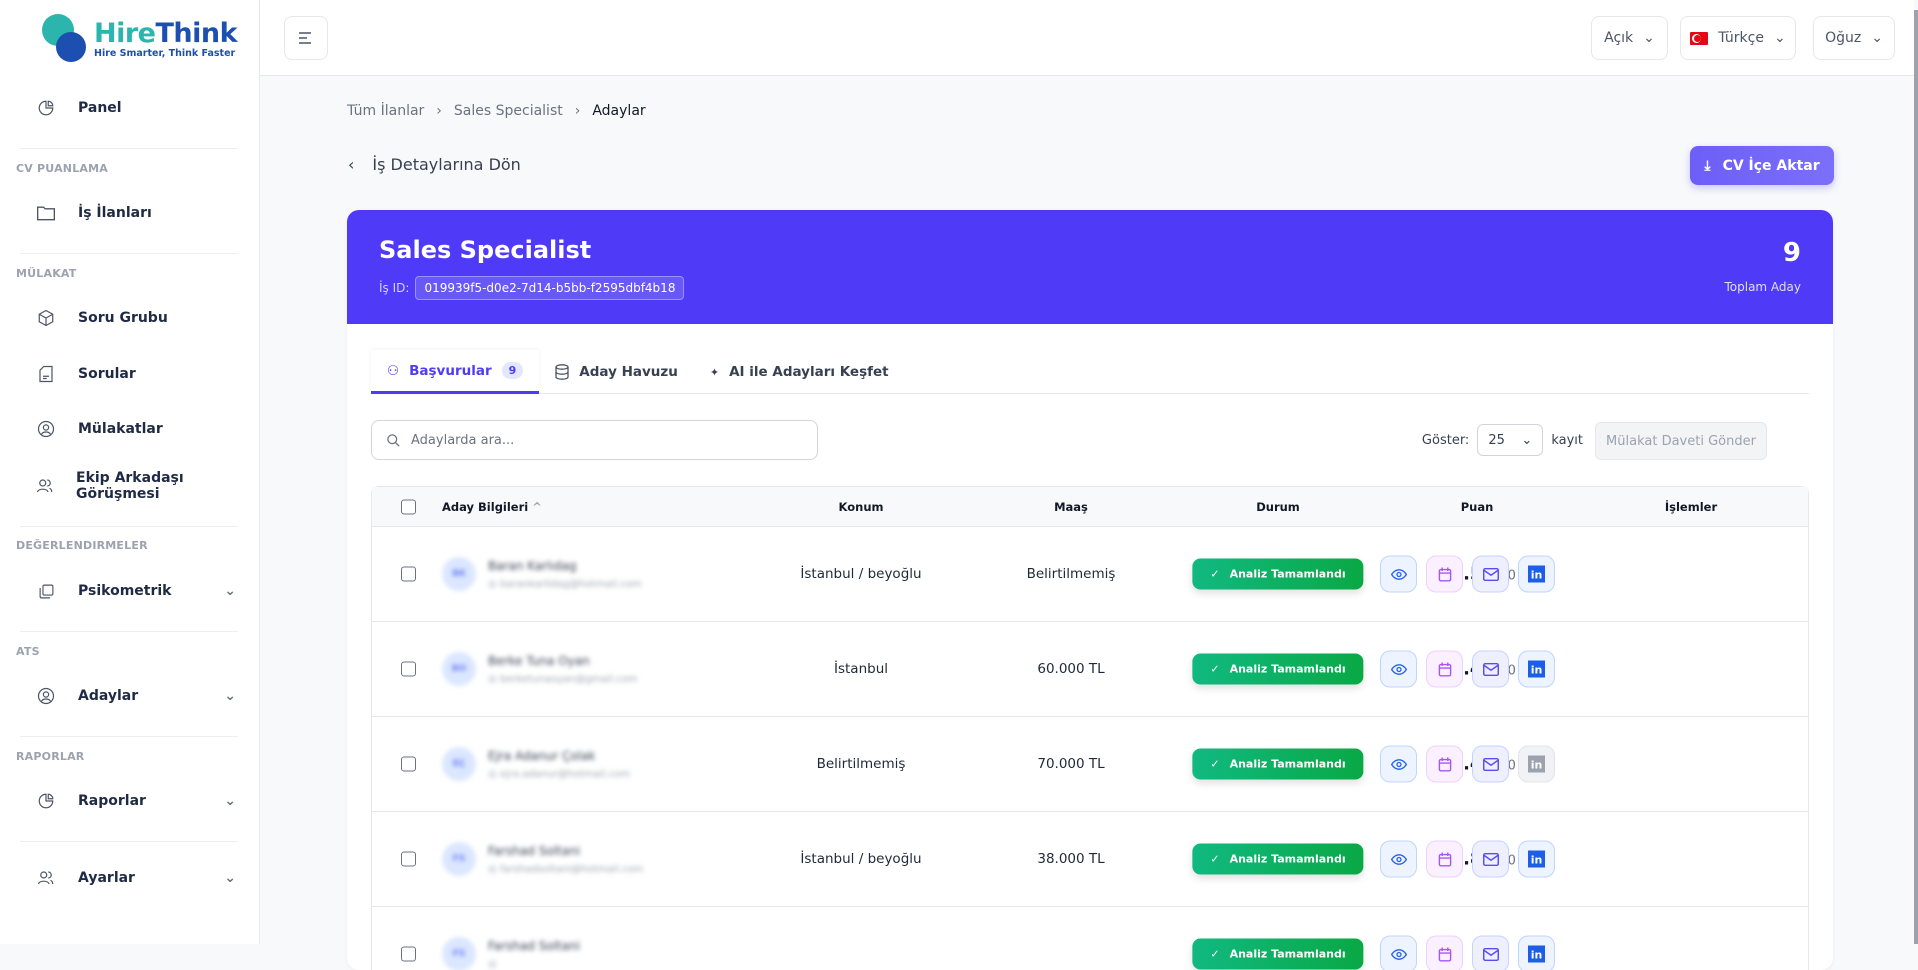 The width and height of the screenshot is (1918, 970). Describe the element at coordinates (861, 764) in the screenshot. I see `candidate-location: Belirtilmemiş` at that location.